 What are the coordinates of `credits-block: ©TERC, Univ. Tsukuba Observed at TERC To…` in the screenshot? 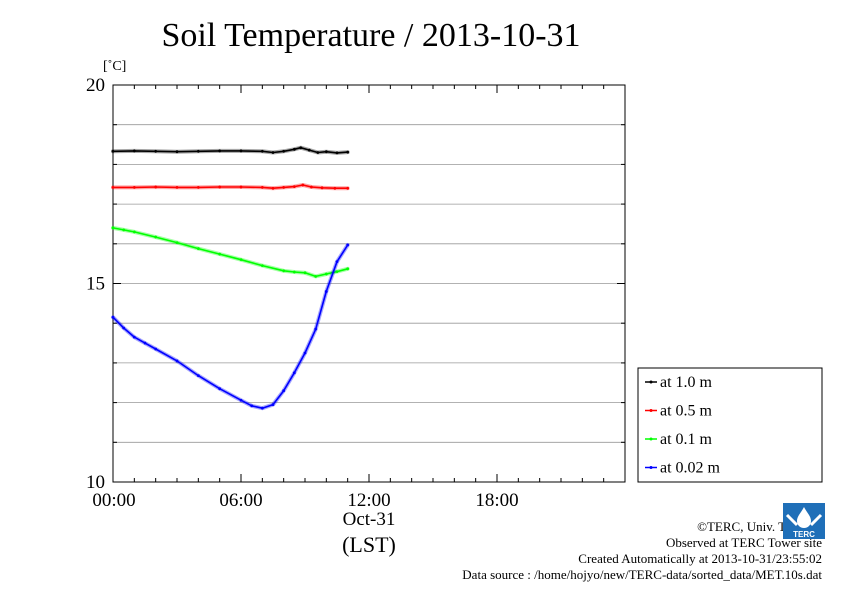 It's located at (642, 551).